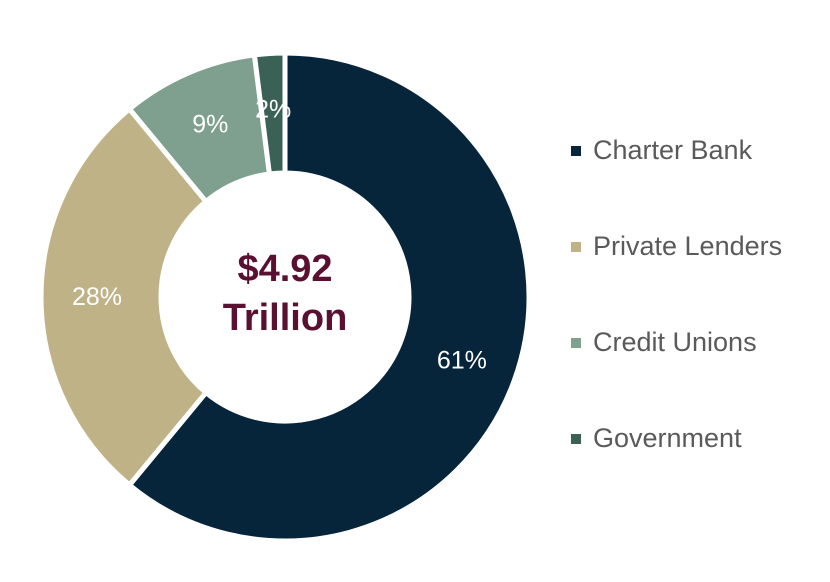 The image size is (830, 582). What do you see at coordinates (210, 124) in the screenshot?
I see `slice-label-credit-unions: 9%` at bounding box center [210, 124].